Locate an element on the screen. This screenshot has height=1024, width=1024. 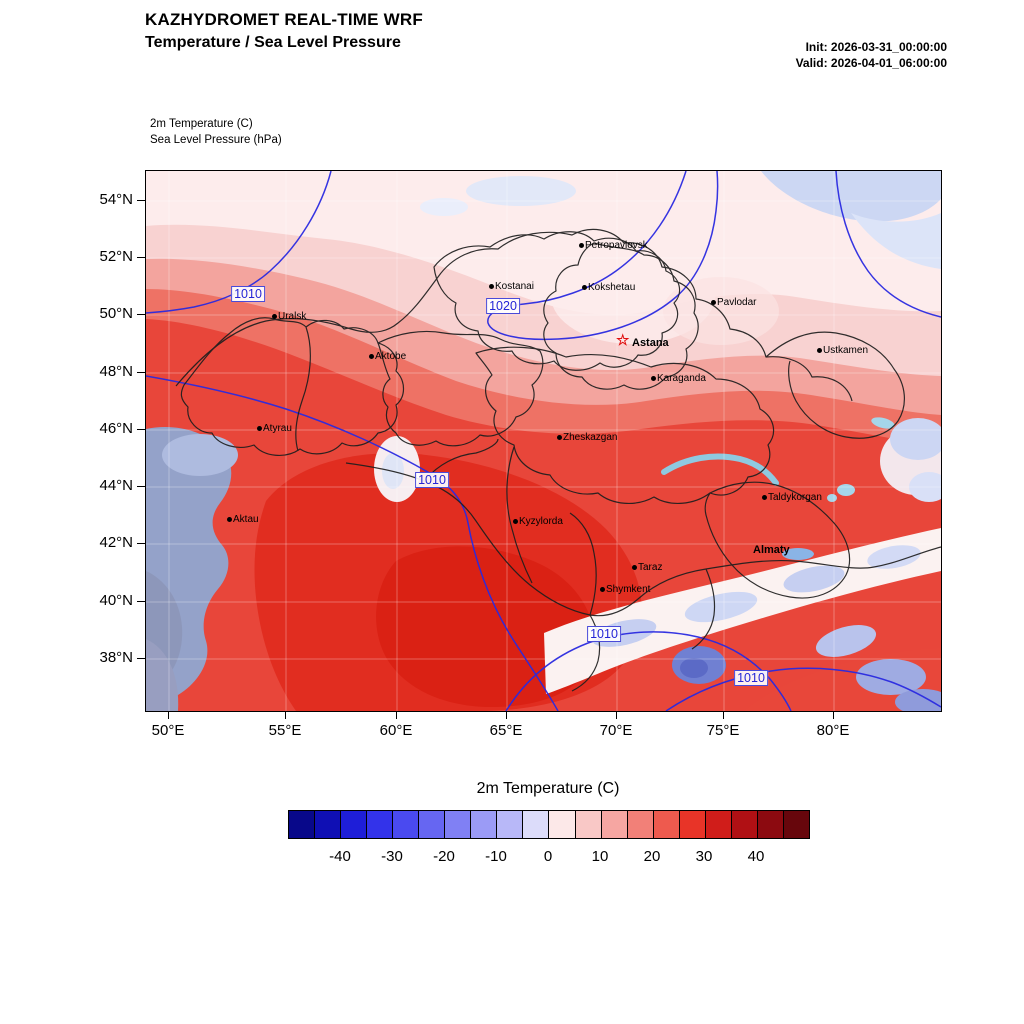
y-axis-label: 40°N is located at coordinates (116, 600).